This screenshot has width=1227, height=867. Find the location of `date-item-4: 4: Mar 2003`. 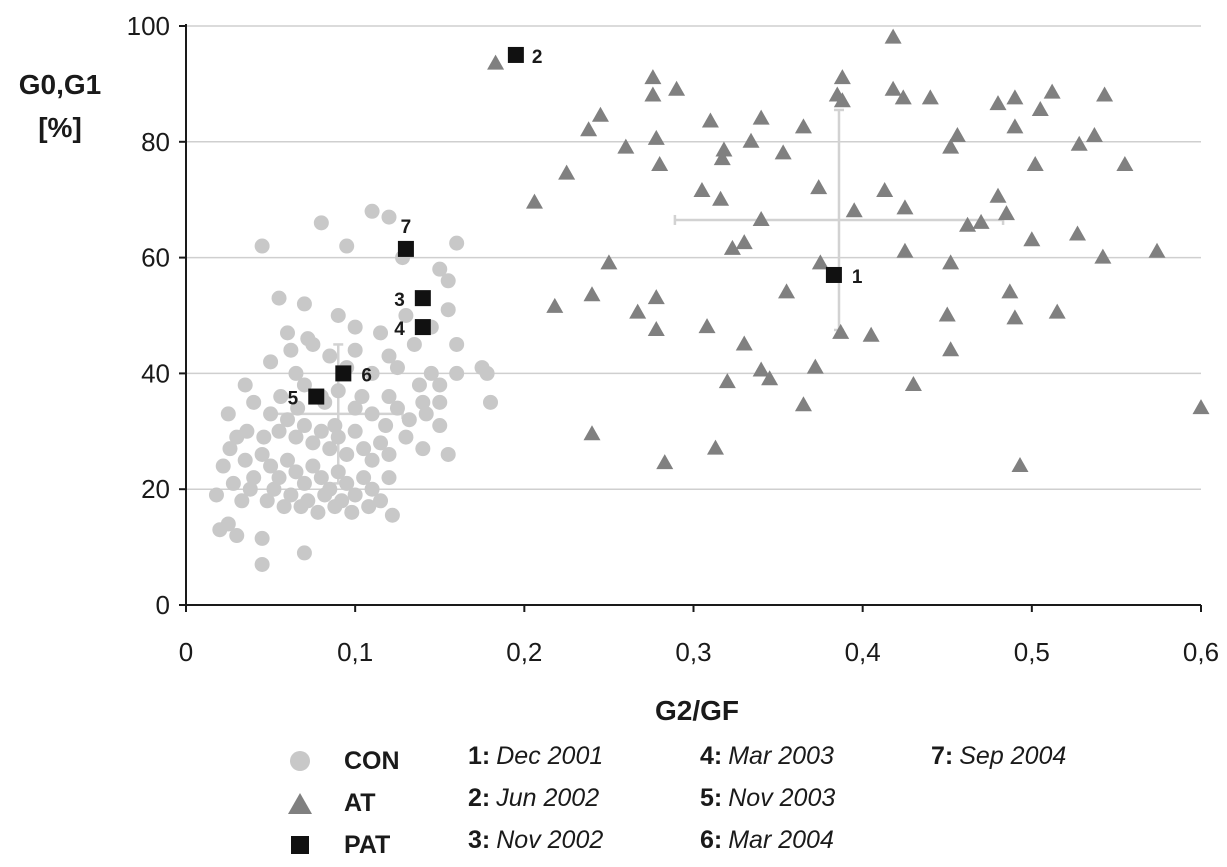

date-item-4: 4: Mar 2003 is located at coordinates (767, 756).